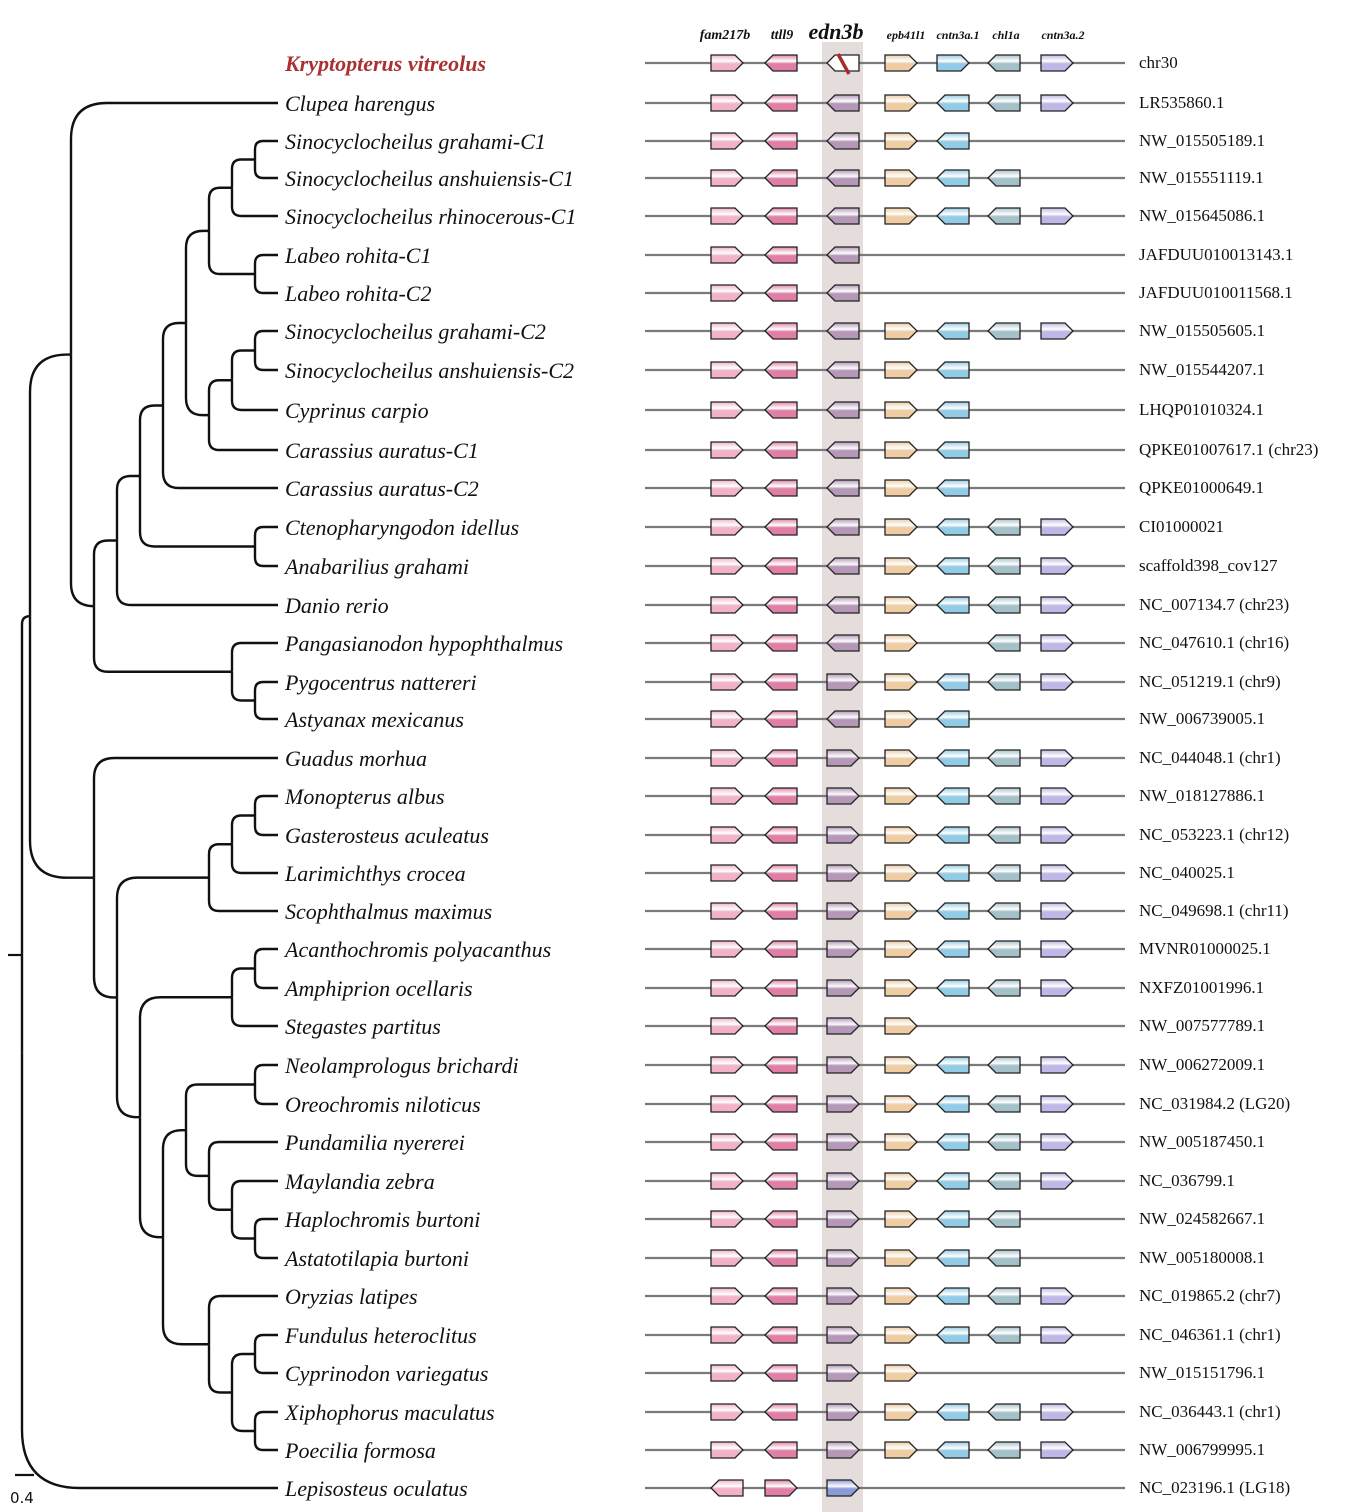 This screenshot has height=1512, width=1362. Describe the element at coordinates (382, 1219) in the screenshot. I see `species-label: Haplochromis burtoni` at that location.